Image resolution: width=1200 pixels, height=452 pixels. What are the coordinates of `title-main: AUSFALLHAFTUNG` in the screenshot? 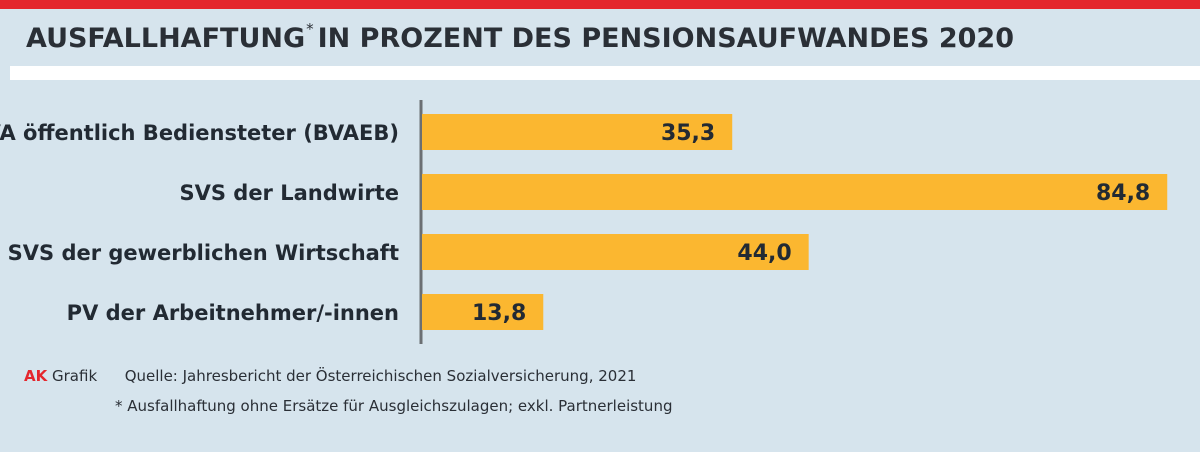 It's located at (166, 38).